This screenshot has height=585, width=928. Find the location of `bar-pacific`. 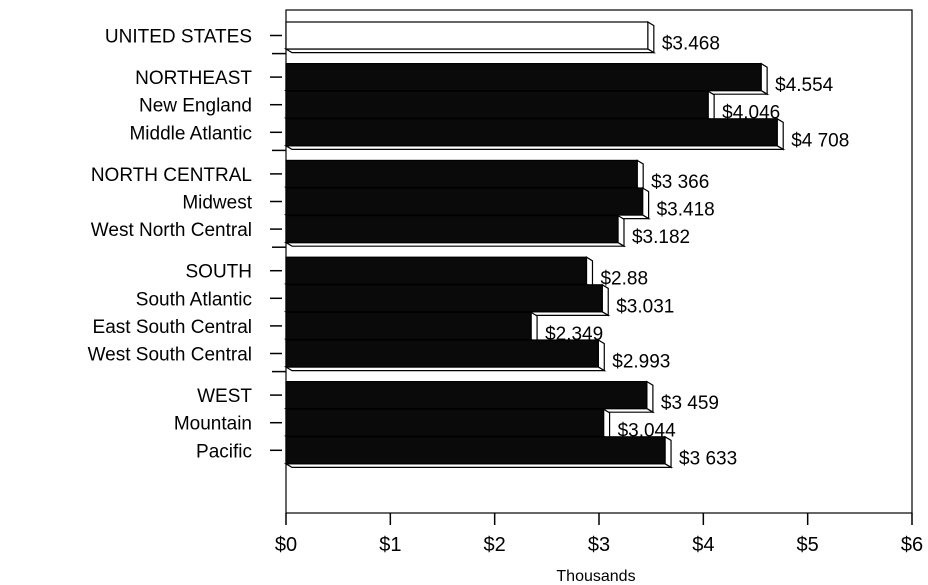

bar-pacific is located at coordinates (478, 452).